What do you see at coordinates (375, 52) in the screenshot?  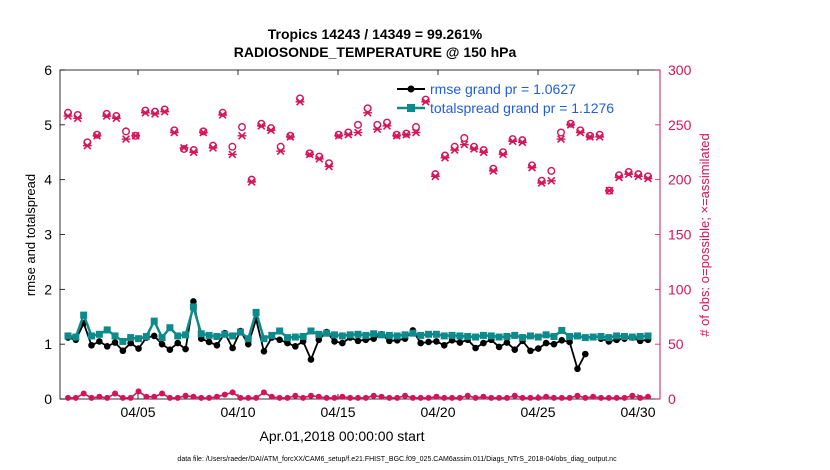 I see `chart-title-line2: RADIOSONDE_TEMPERATURE @ 150 hPa` at bounding box center [375, 52].